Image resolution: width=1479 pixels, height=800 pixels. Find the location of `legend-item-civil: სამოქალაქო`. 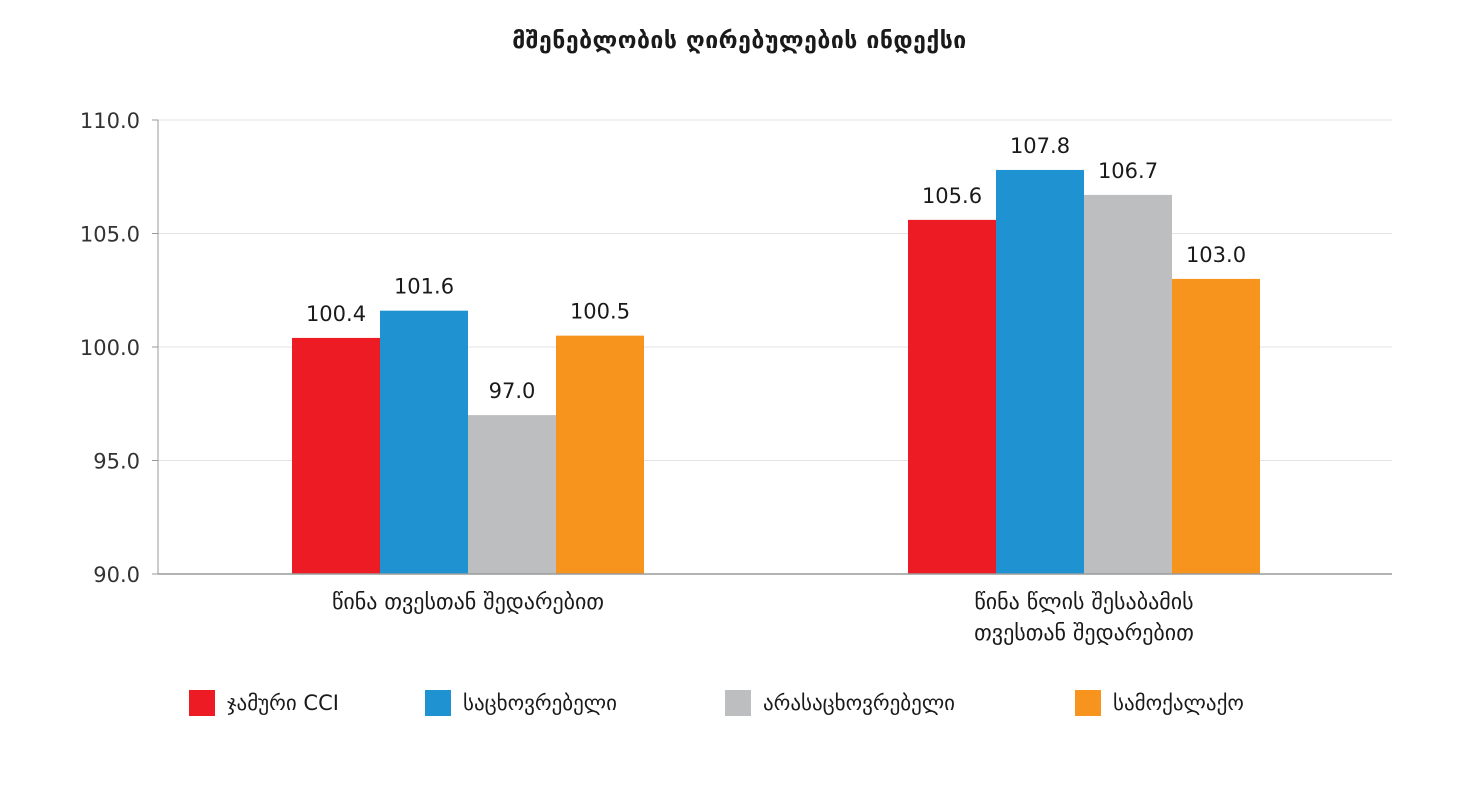

legend-item-civil: სამოქალაქო is located at coordinates (1159, 703).